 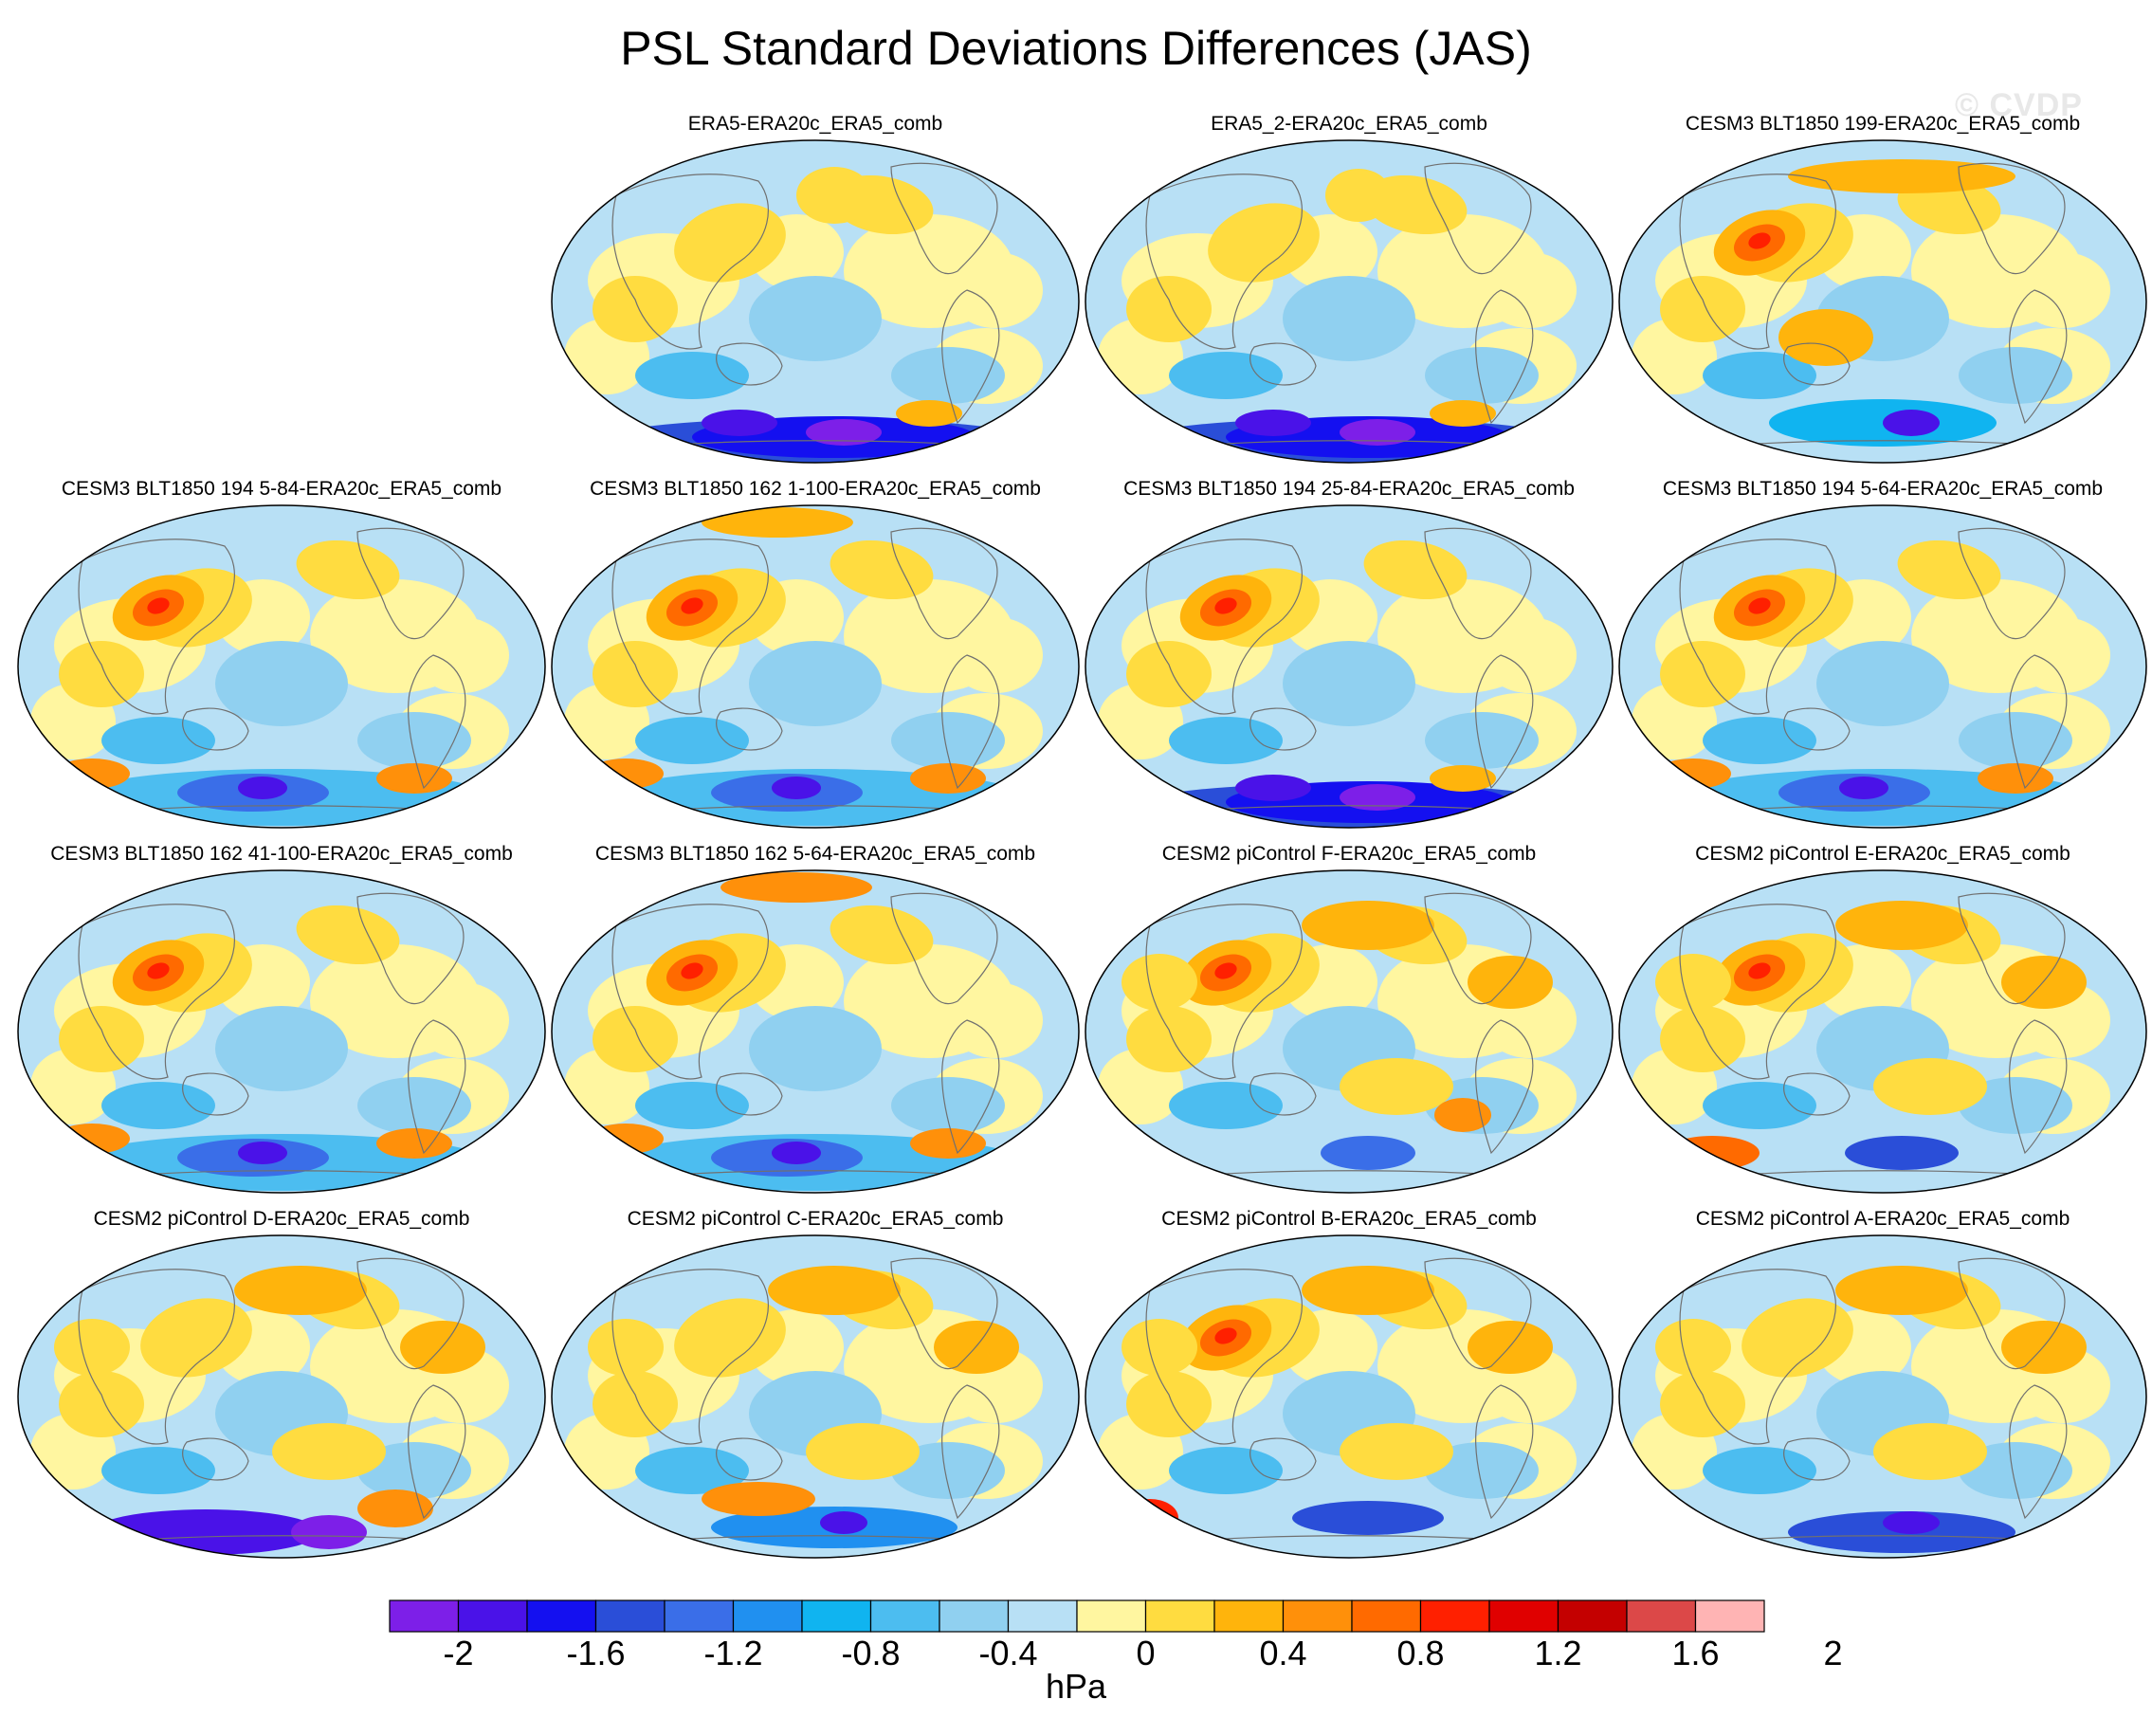 I want to click on panel-title: CESM3 BLT1850 194 5-84-ERA20c_ERA5_comb, so click(x=282, y=489).